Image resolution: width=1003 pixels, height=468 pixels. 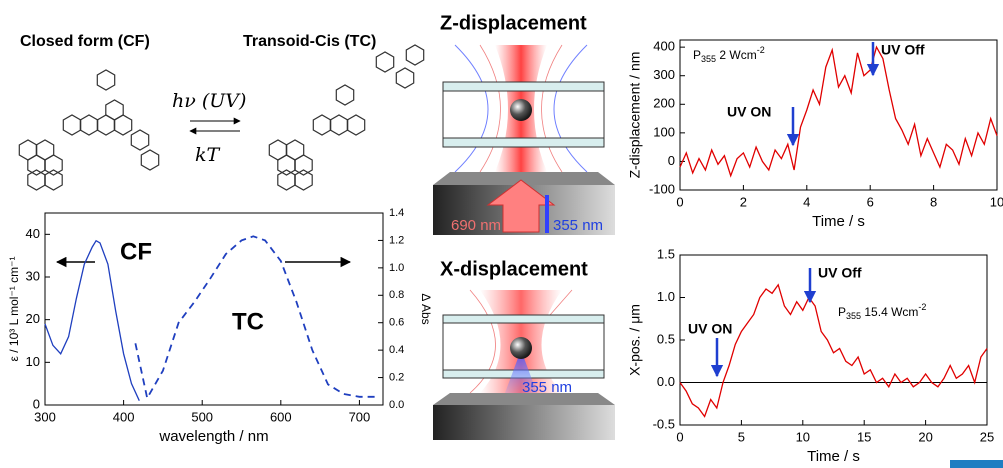 I want to click on y2-tick-label: 0.2, so click(x=396, y=377).